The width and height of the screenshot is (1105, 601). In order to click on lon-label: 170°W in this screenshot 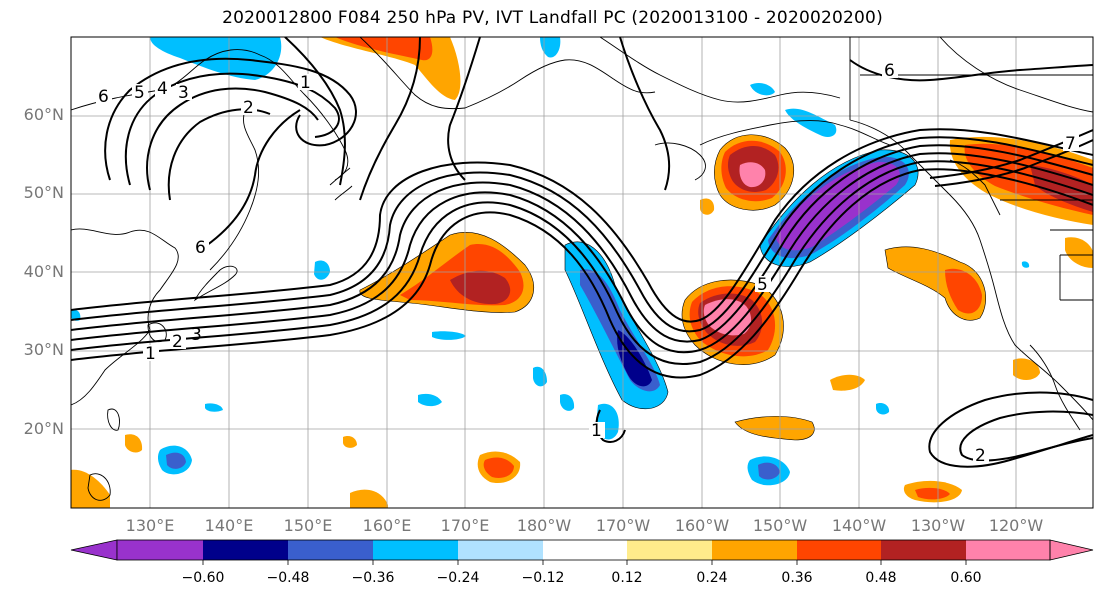, I will do `click(623, 525)`.